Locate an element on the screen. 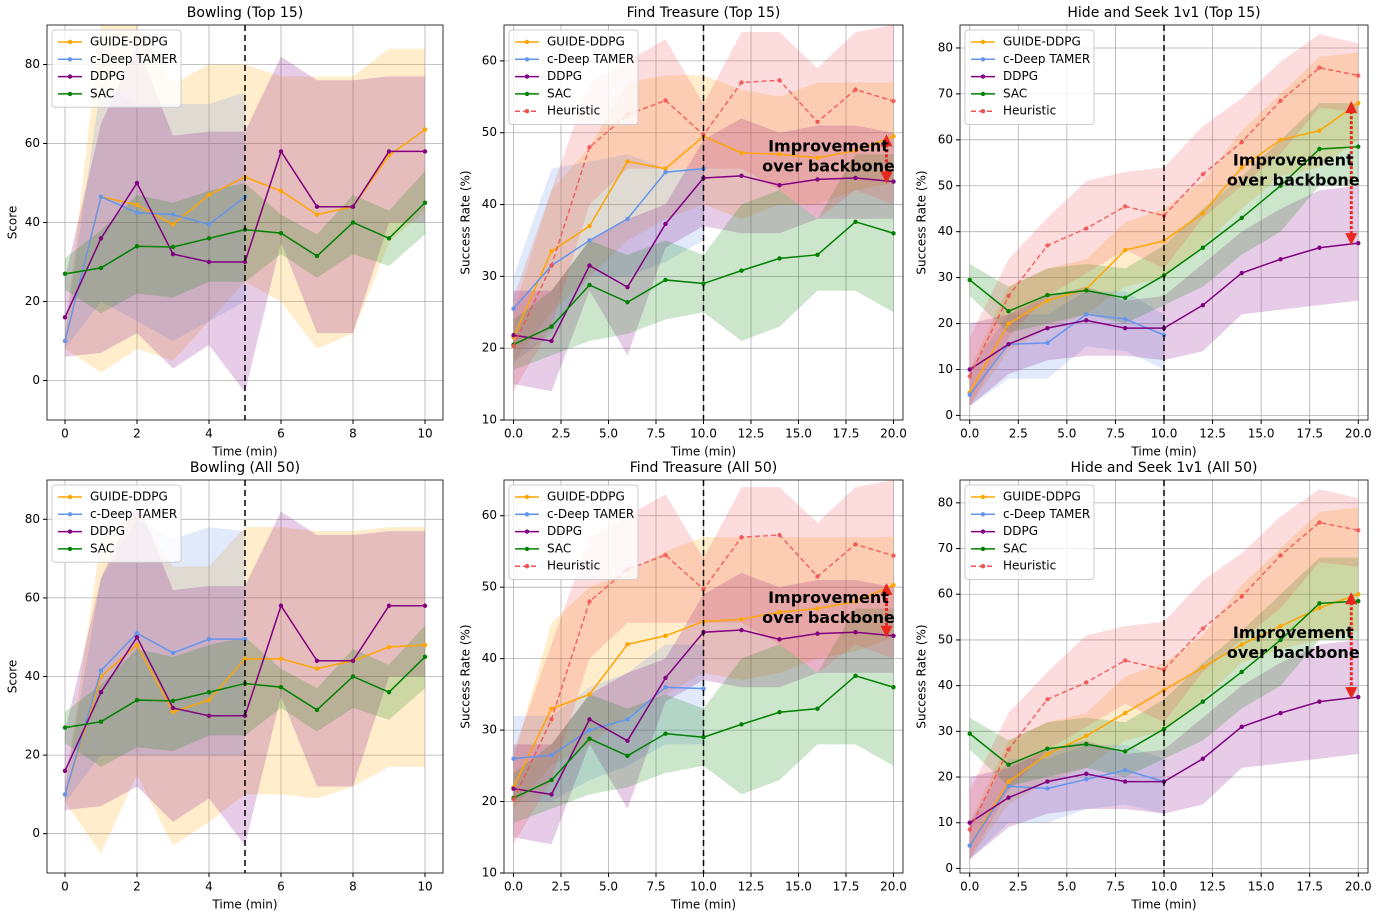  chart-title: Hide and Seek 1v1 (All 50) is located at coordinates (1164, 468).